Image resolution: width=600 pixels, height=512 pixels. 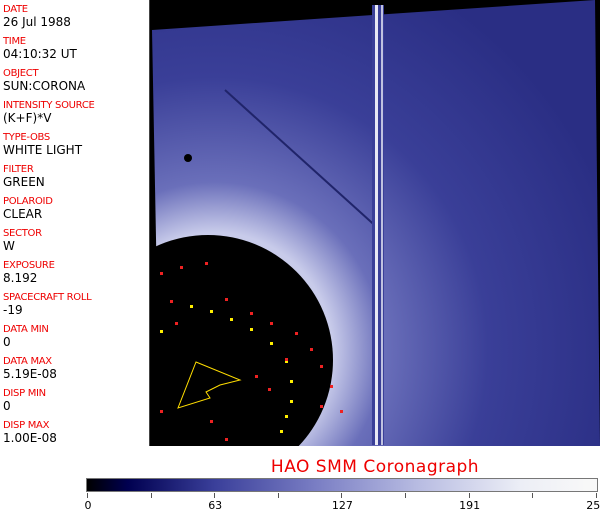 I want to click on field-label: EXPOSURE, so click(x=29, y=265).